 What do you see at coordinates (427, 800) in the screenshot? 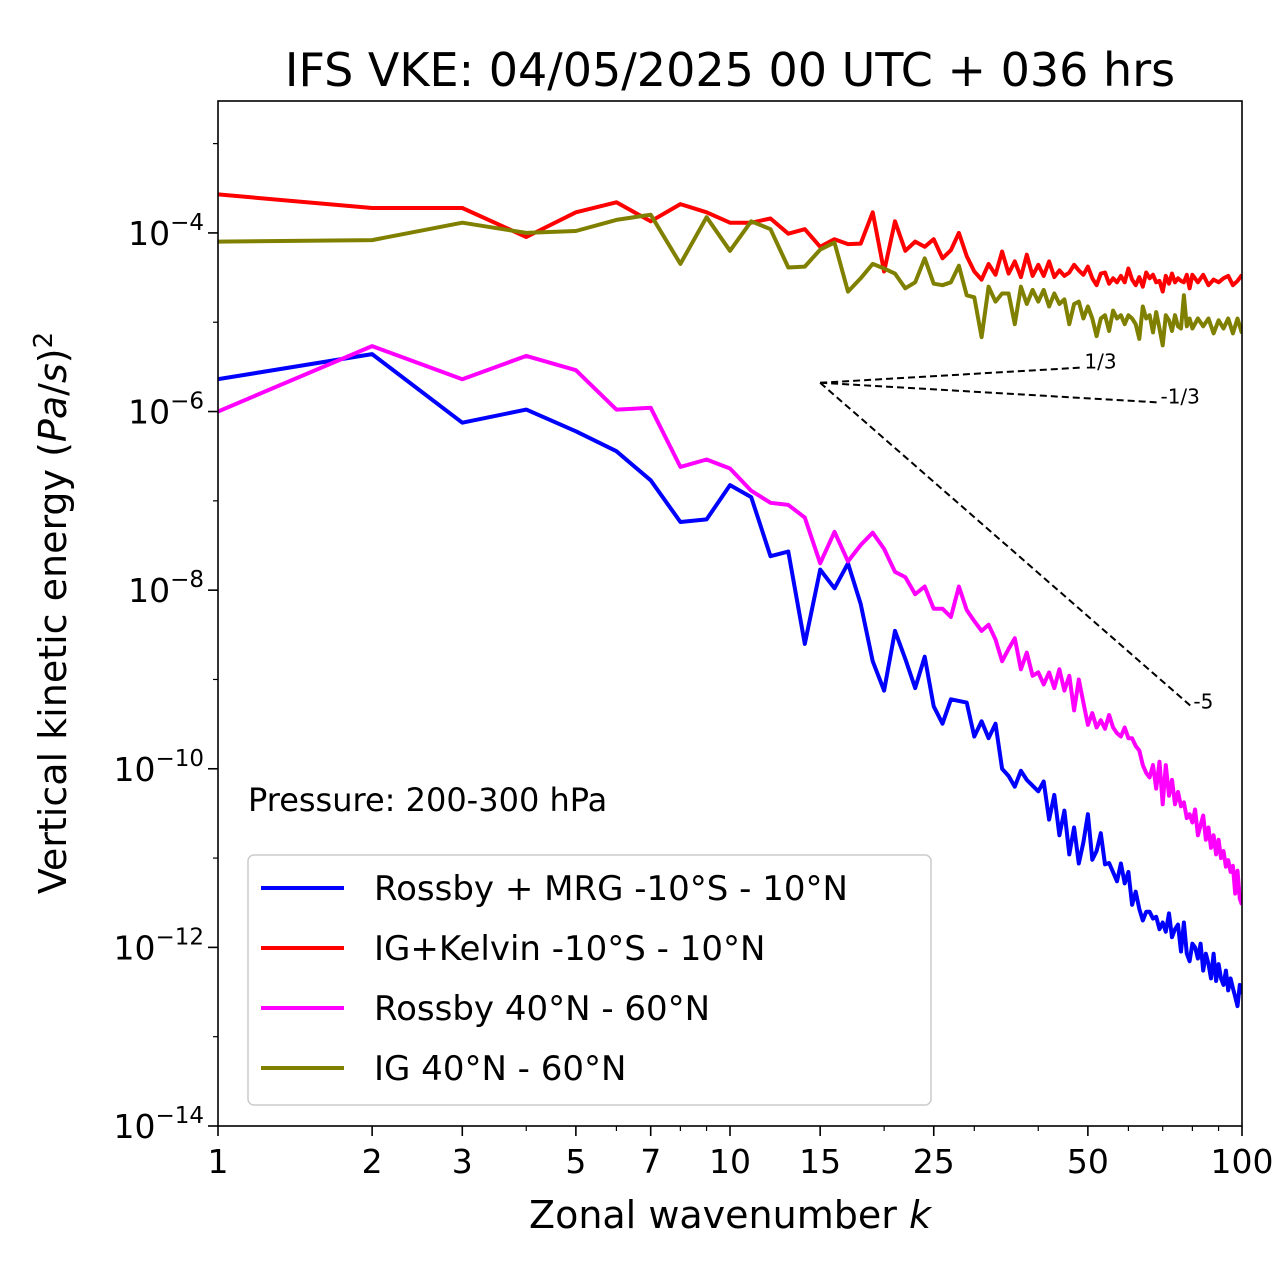
I see `pressure-annotation: Pressure: 200-300 hPa` at bounding box center [427, 800].